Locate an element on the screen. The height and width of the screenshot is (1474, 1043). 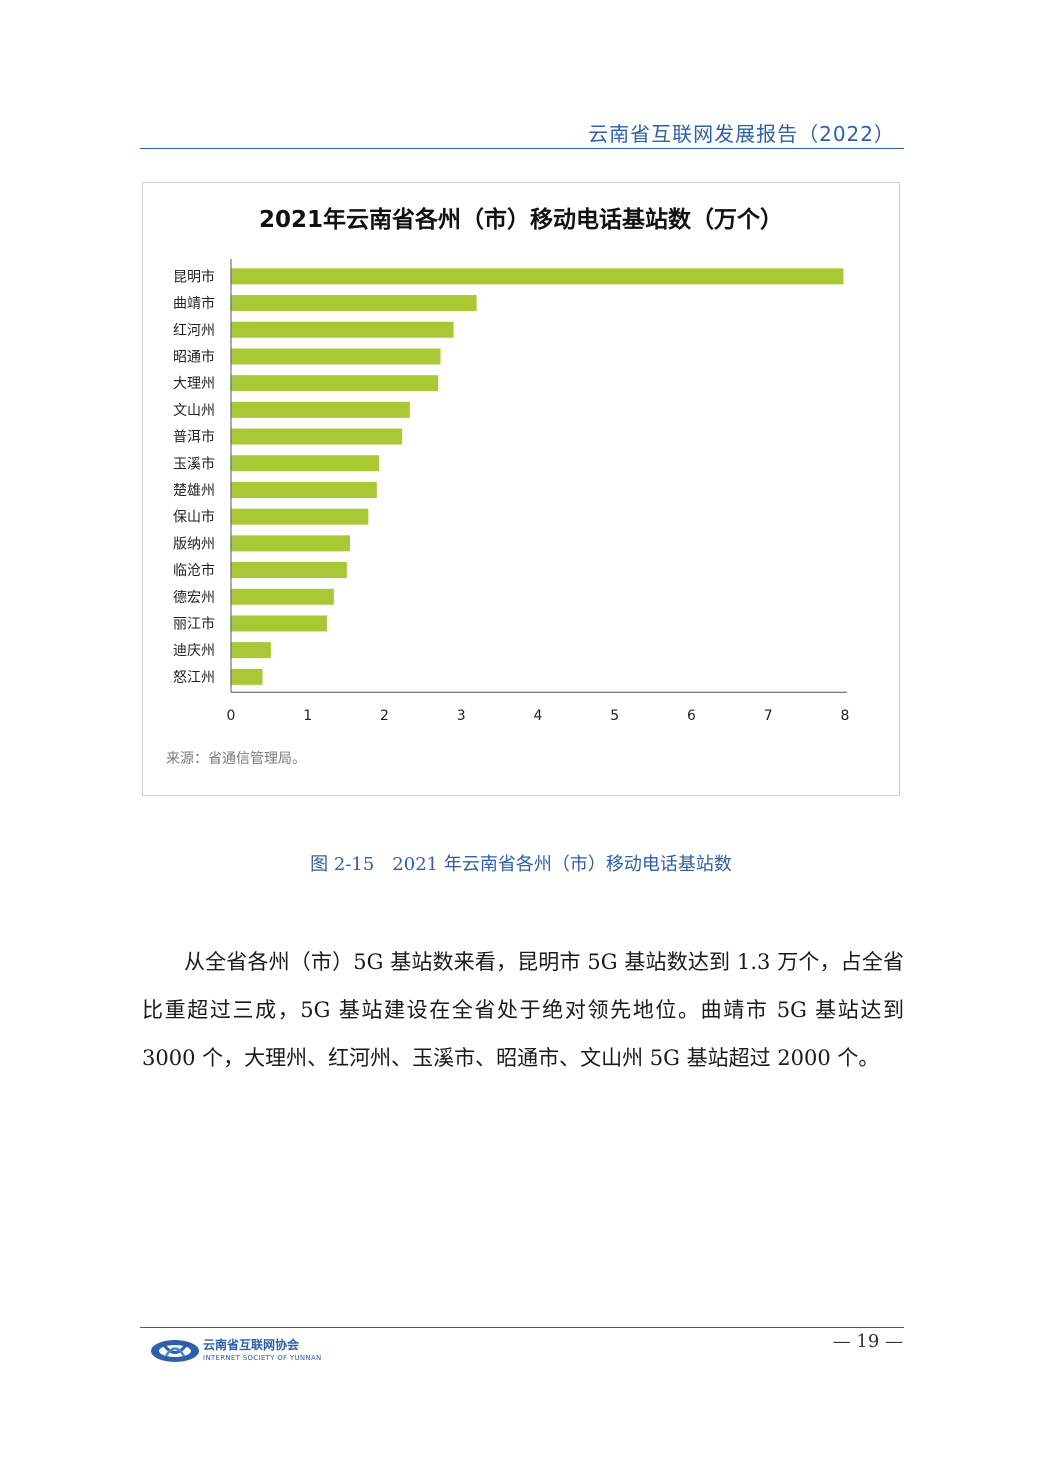
x-tick-label: 1 is located at coordinates (307, 716).